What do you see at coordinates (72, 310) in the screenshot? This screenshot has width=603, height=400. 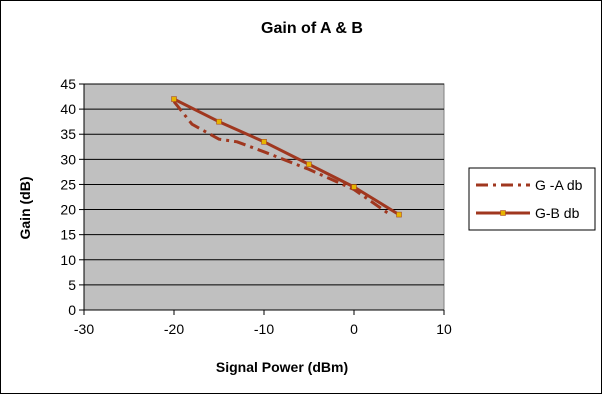 I see `y-tick-label: 0` at bounding box center [72, 310].